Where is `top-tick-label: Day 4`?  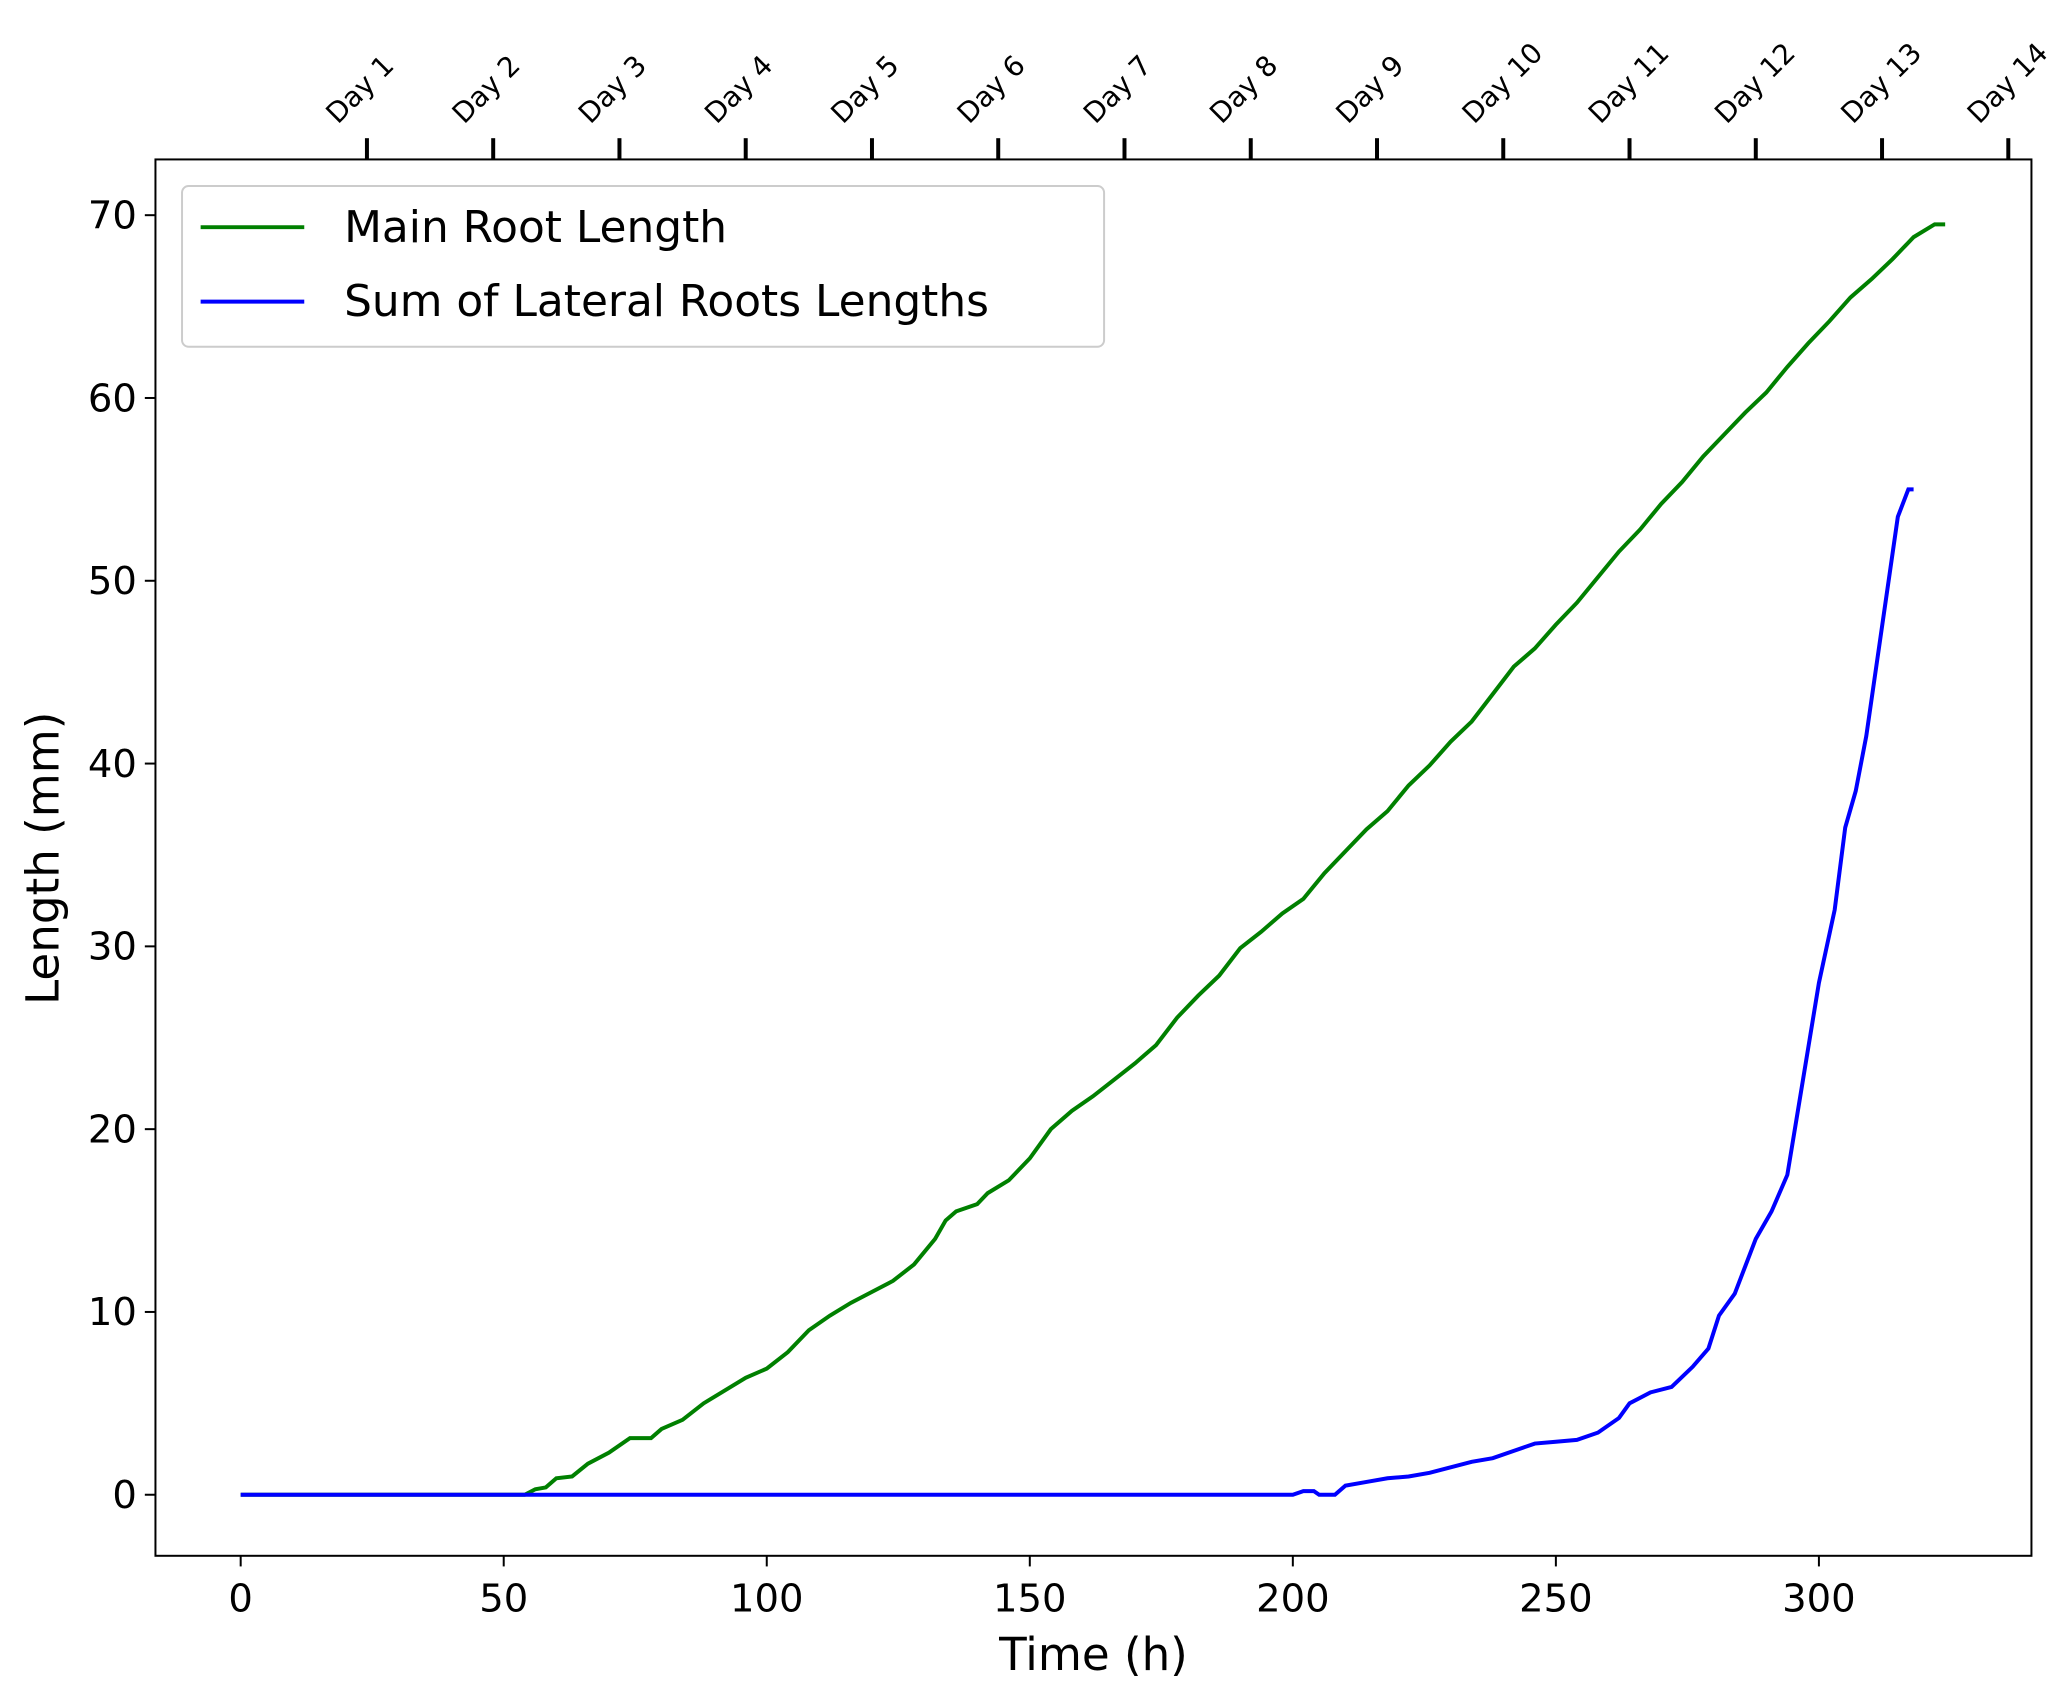 top-tick-label: Day 4 is located at coordinates (738, 89).